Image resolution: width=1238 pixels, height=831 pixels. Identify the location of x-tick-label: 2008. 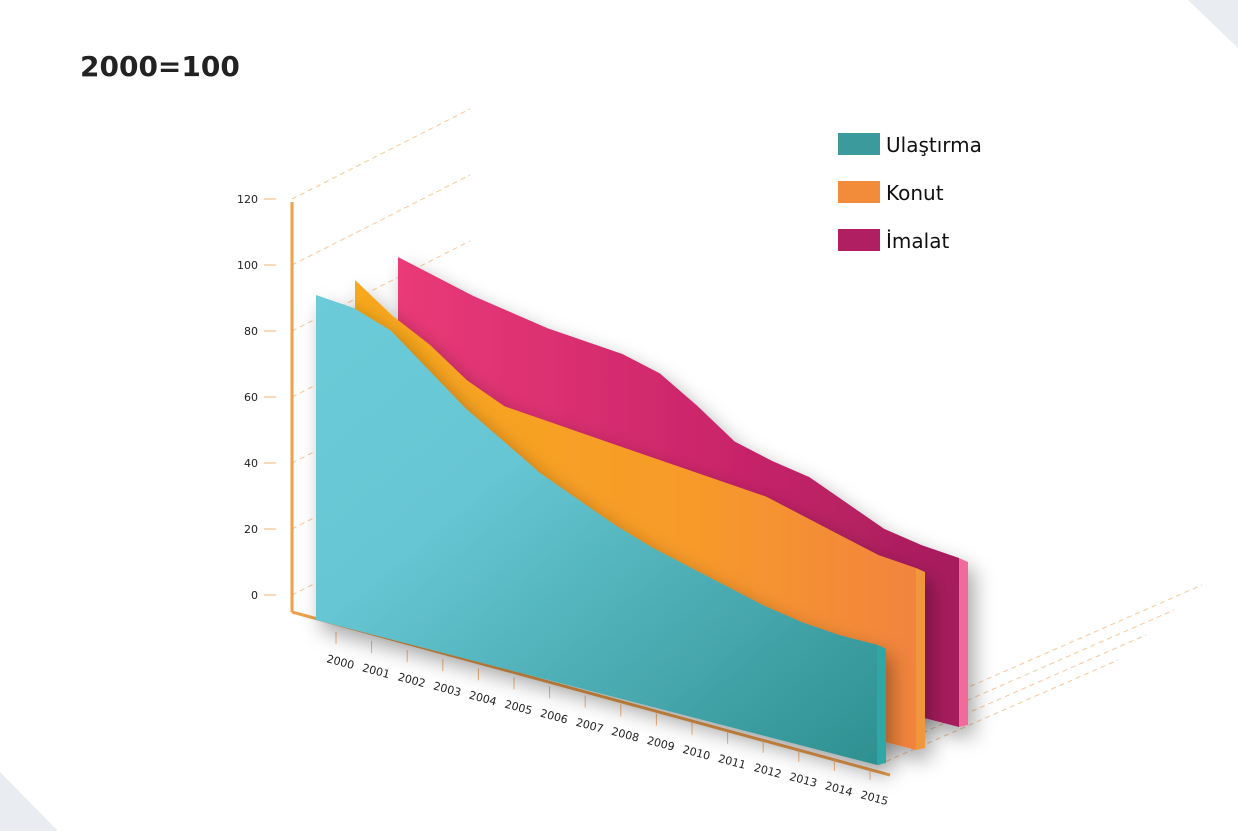
(625, 735).